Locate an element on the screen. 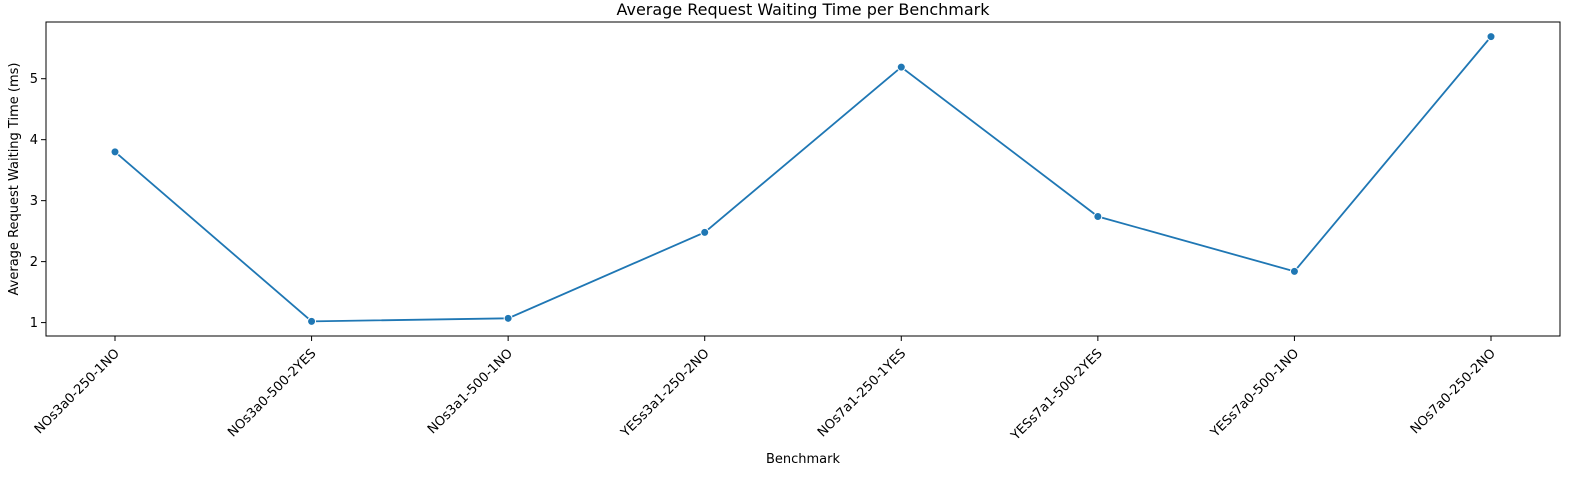  y-axis: 1 2 3 4 5 is located at coordinates (38, 201).